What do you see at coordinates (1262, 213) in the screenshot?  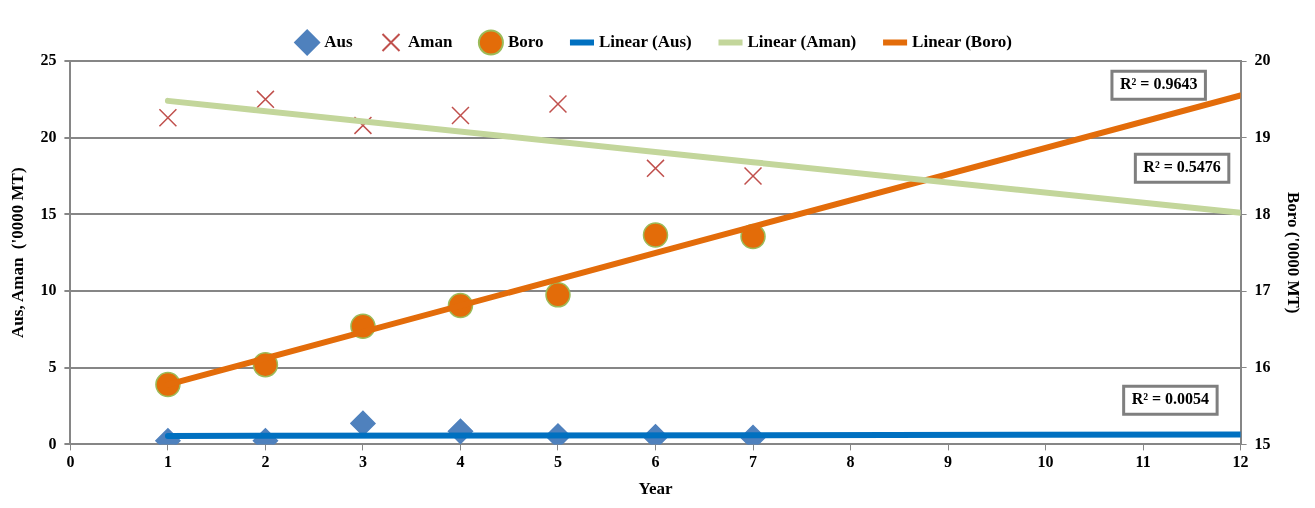 I see `y2-tick-label: 18` at bounding box center [1262, 213].